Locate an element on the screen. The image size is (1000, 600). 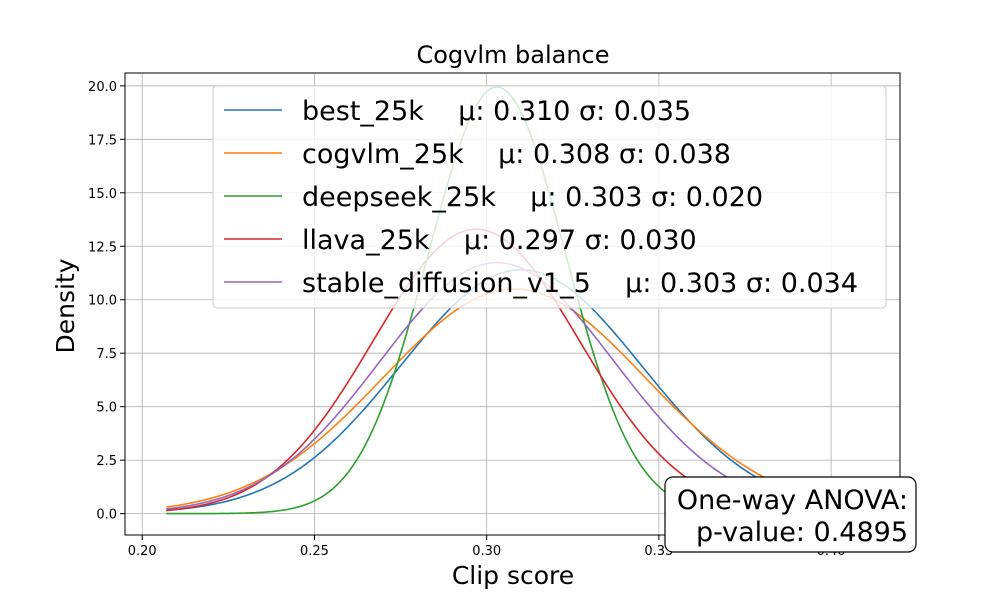
y-tick-label: 12.5 is located at coordinates (102, 247).